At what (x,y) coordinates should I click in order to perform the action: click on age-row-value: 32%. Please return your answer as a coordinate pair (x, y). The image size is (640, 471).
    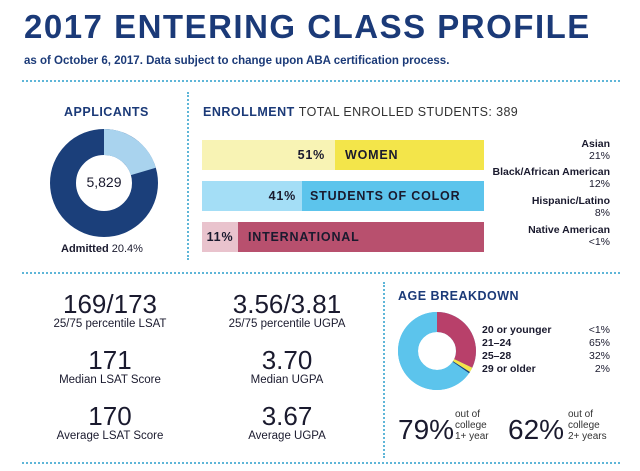
    Looking at the image, I should click on (599, 356).